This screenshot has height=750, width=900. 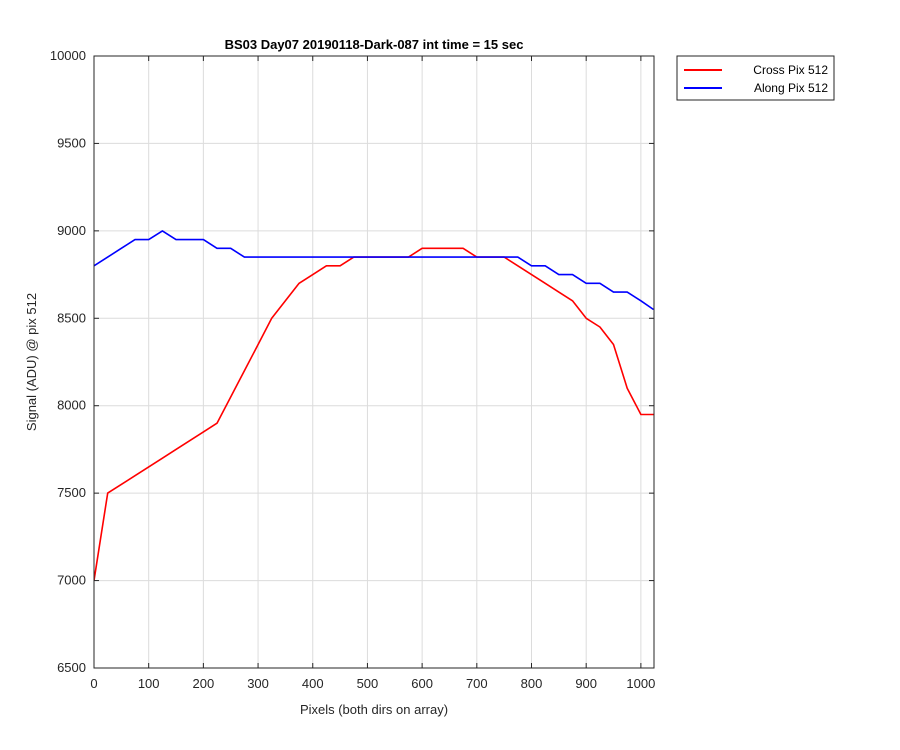 What do you see at coordinates (93, 683) in the screenshot?
I see `x-tick-label: 0` at bounding box center [93, 683].